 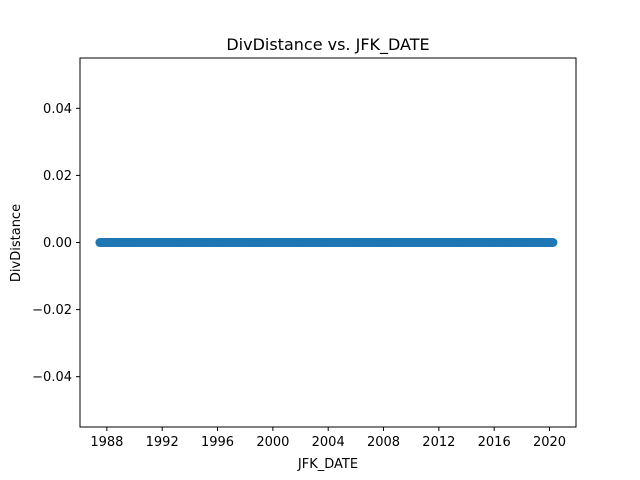 What do you see at coordinates (383, 442) in the screenshot?
I see `x-tick-label: 2008` at bounding box center [383, 442].